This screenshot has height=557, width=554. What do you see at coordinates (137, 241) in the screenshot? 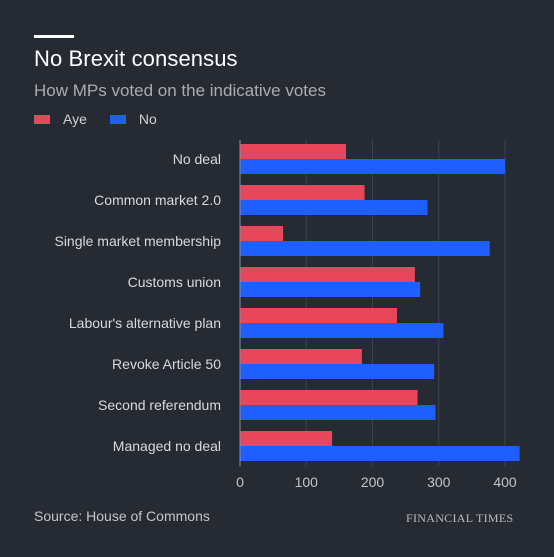
I see `category-label: Single market membership` at bounding box center [137, 241].